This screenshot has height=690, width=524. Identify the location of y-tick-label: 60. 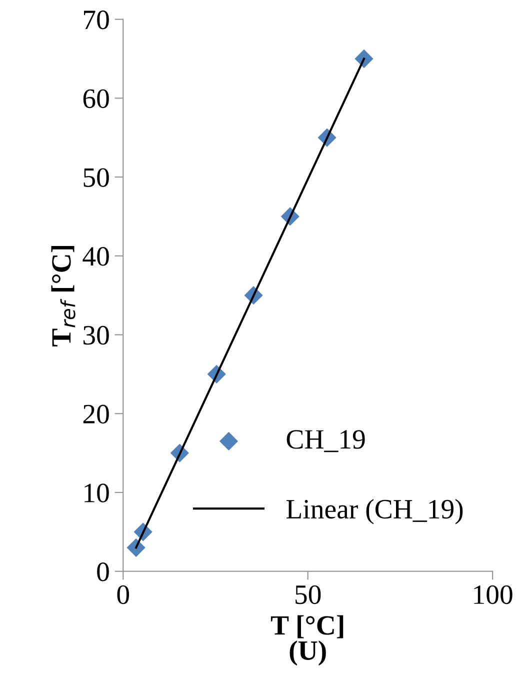
(96, 98).